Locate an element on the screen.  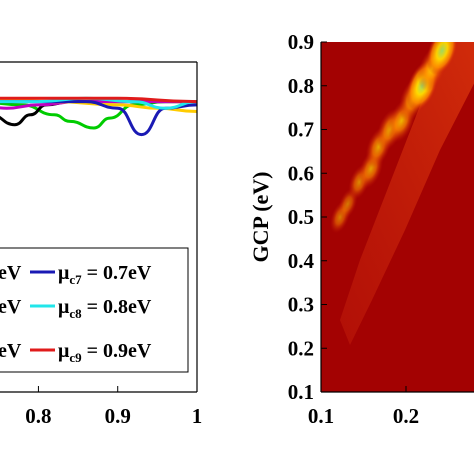
series-line-c8 is located at coordinates (99, 103).